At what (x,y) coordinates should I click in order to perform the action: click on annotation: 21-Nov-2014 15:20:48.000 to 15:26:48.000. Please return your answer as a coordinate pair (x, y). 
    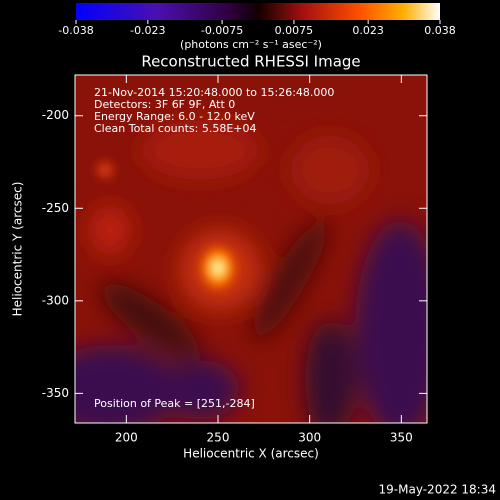
    Looking at the image, I should click on (214, 92).